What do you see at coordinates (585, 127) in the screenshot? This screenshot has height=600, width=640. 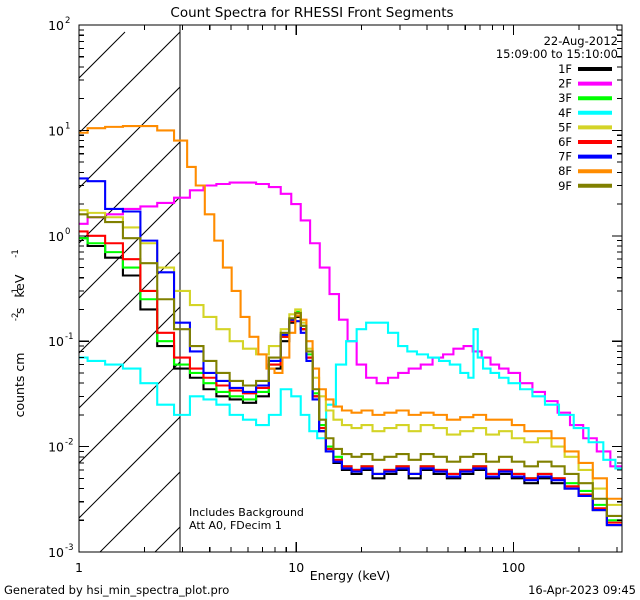 I see `legend-item-5f: 5F` at bounding box center [585, 127].